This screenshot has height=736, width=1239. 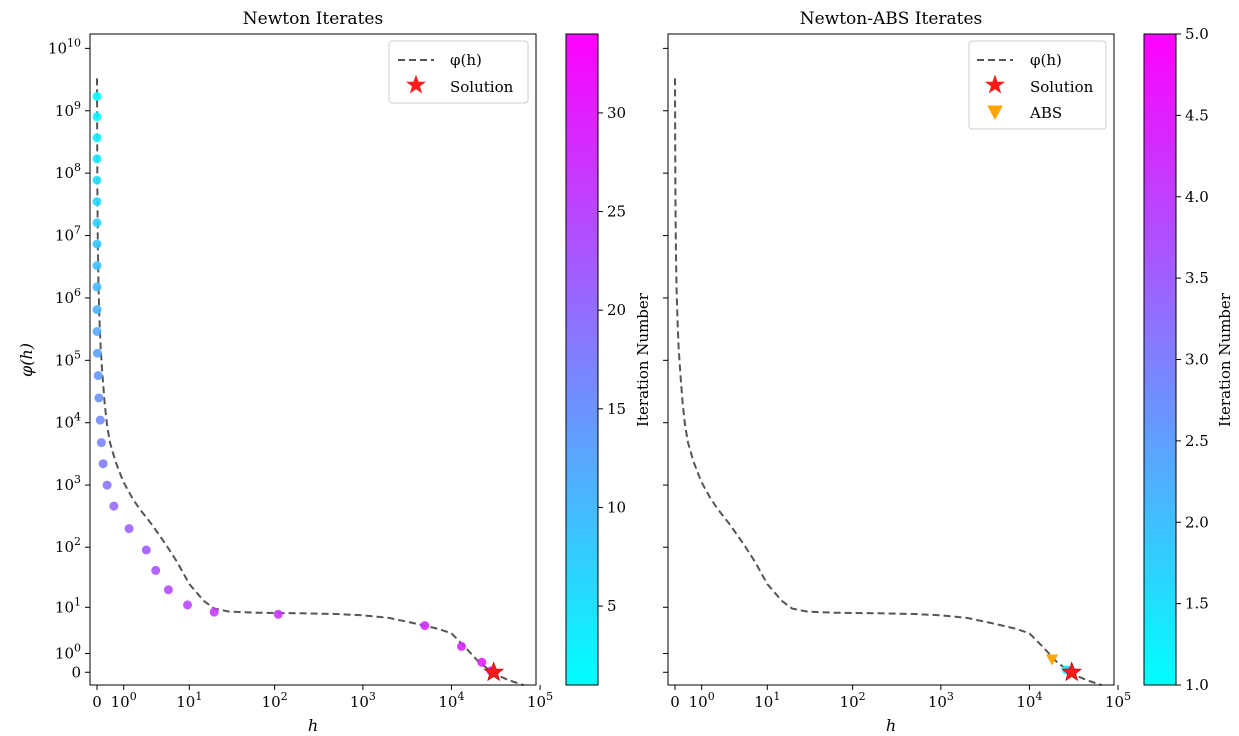 I want to click on cb1-tick-label: 3.5, so click(x=1197, y=278).